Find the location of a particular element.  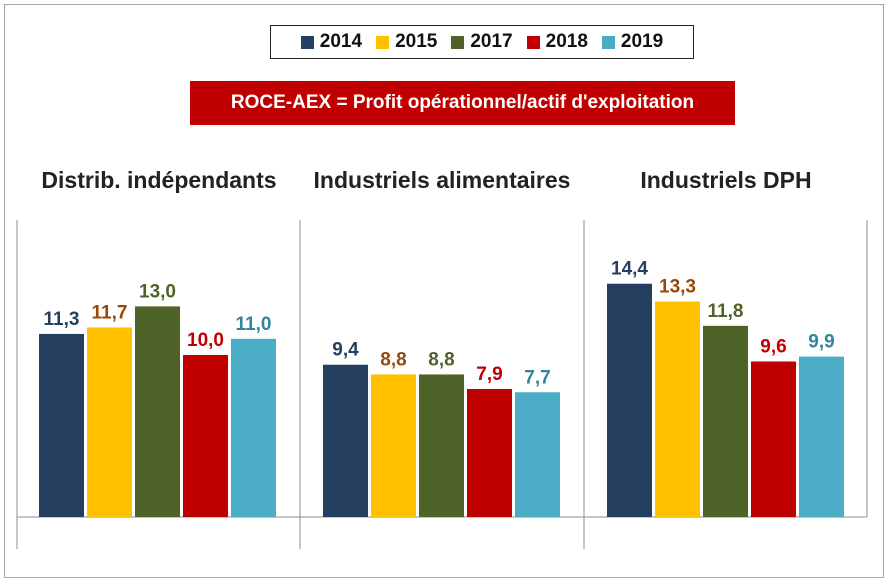

legend-item-2015: 2015 is located at coordinates (406, 42).